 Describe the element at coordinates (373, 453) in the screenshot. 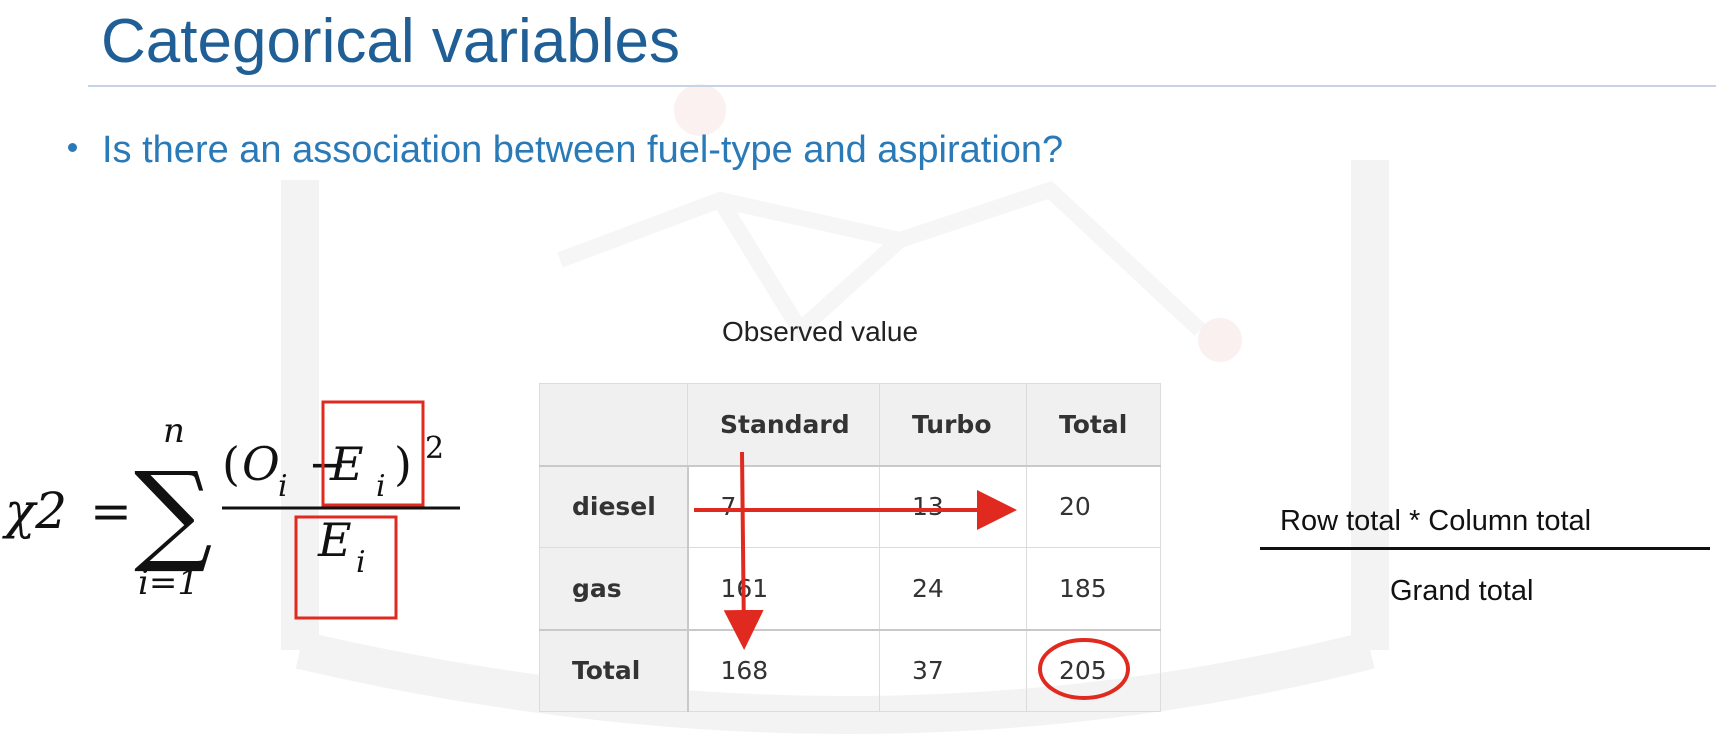

I see `highlight-box-expected-numerator` at that location.